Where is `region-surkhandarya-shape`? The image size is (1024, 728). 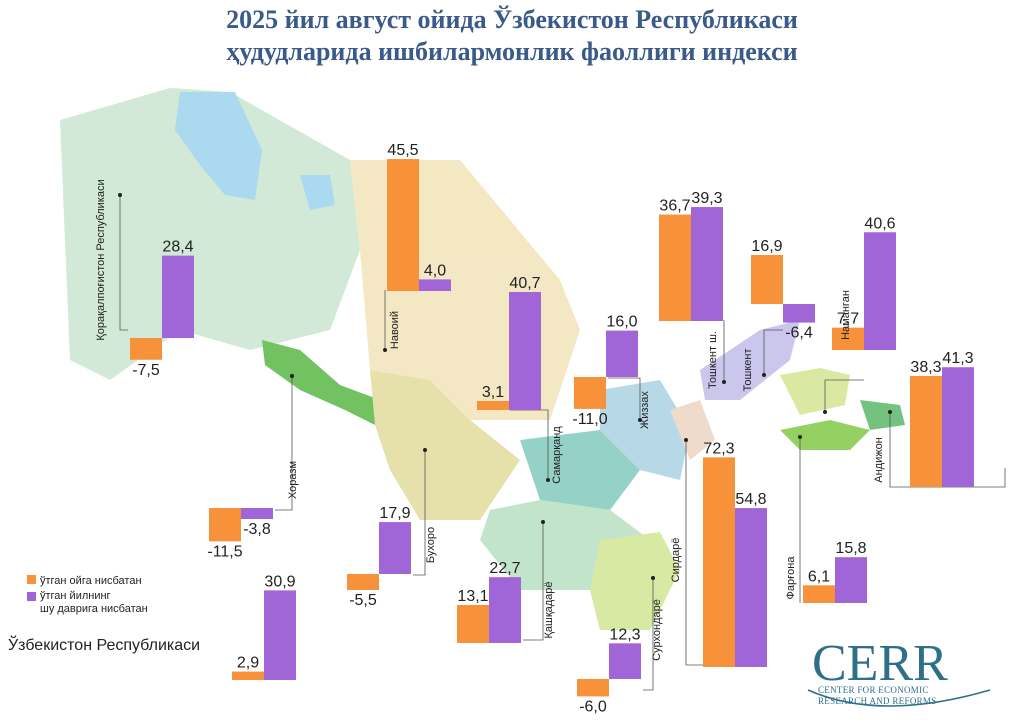
region-surkhandarya-shape is located at coordinates (635, 581).